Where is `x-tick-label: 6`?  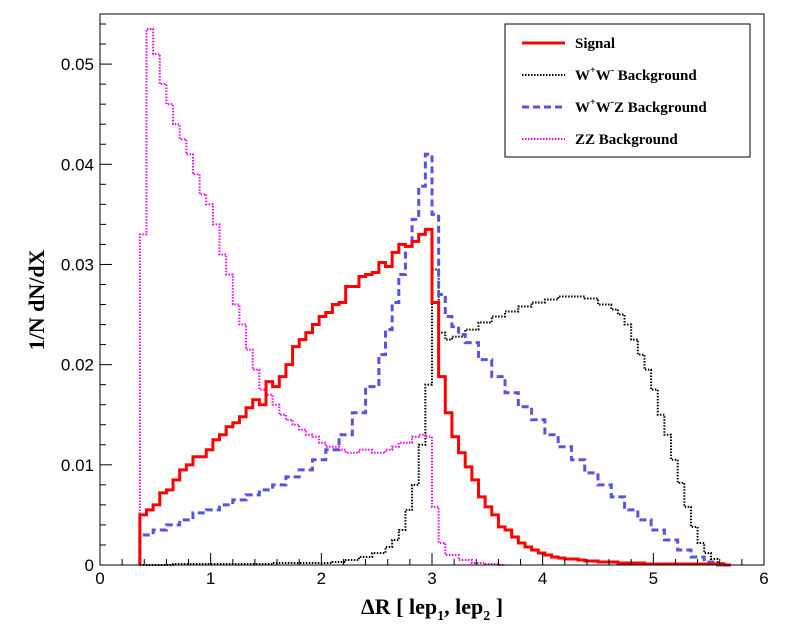
x-tick-label: 6 is located at coordinates (763, 578).